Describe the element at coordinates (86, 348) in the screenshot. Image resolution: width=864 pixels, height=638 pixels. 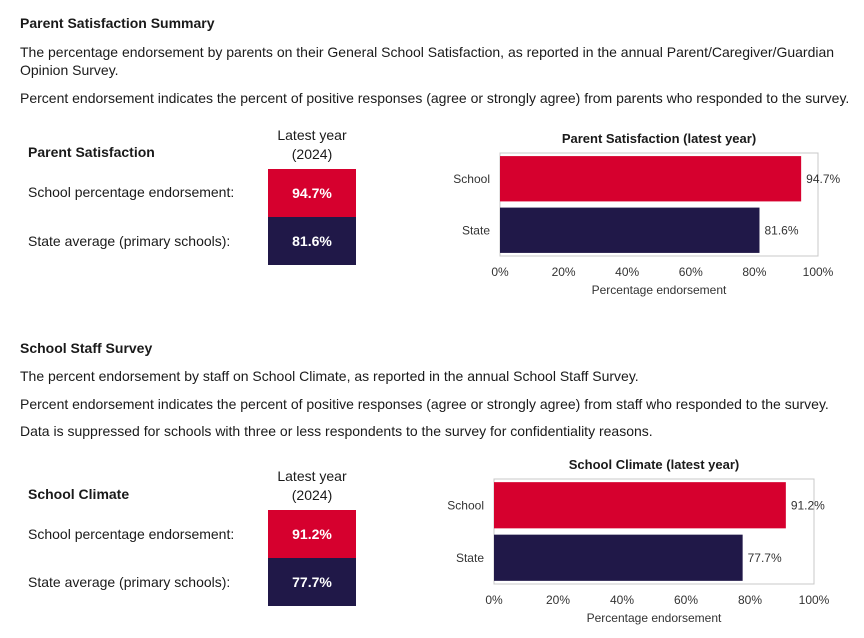
I see `staff-heading: School Staff Survey` at that location.